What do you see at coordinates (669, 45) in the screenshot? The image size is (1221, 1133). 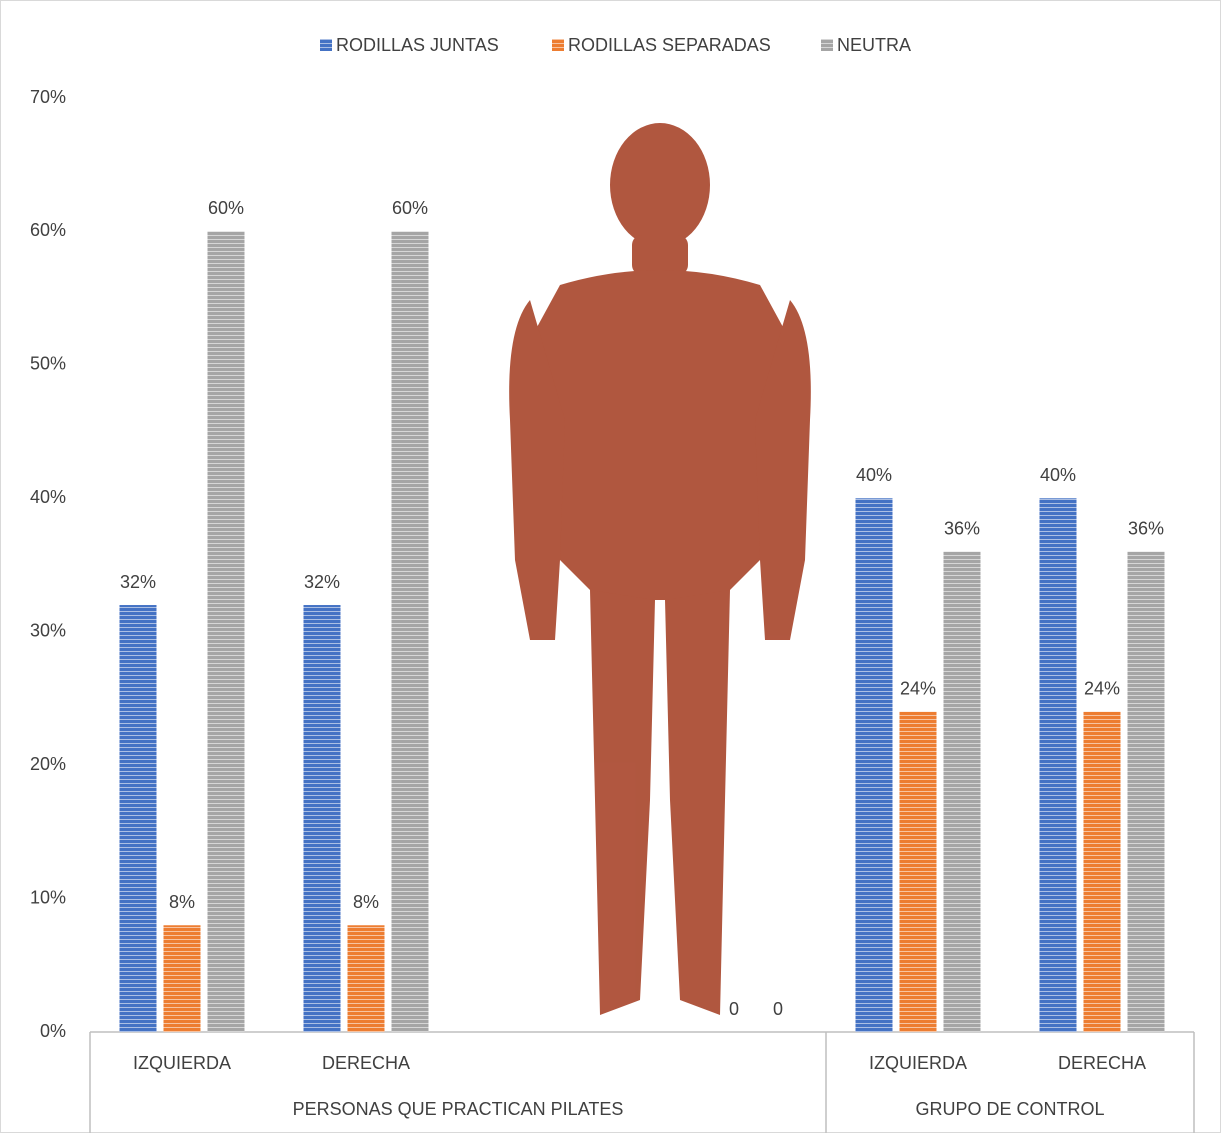 I see `legend-label: RODILLAS SEPARADAS` at bounding box center [669, 45].